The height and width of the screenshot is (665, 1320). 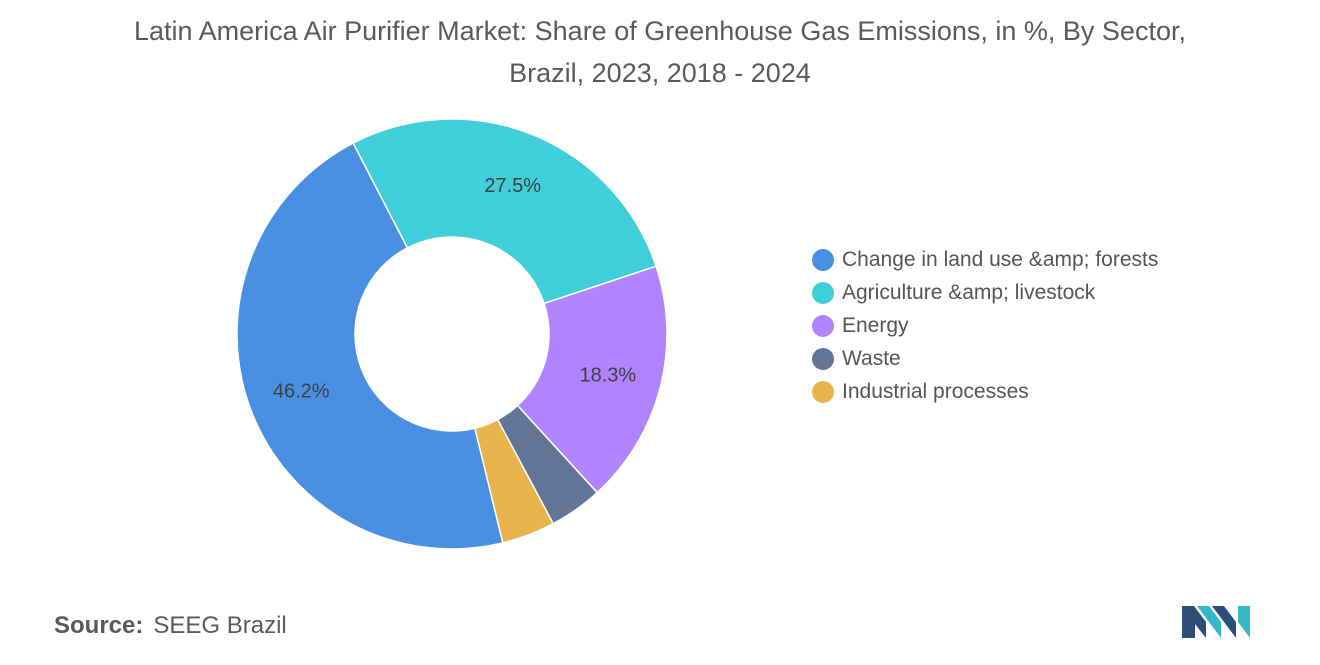 What do you see at coordinates (301, 391) in the screenshot?
I see `data-label-0: 46.2%` at bounding box center [301, 391].